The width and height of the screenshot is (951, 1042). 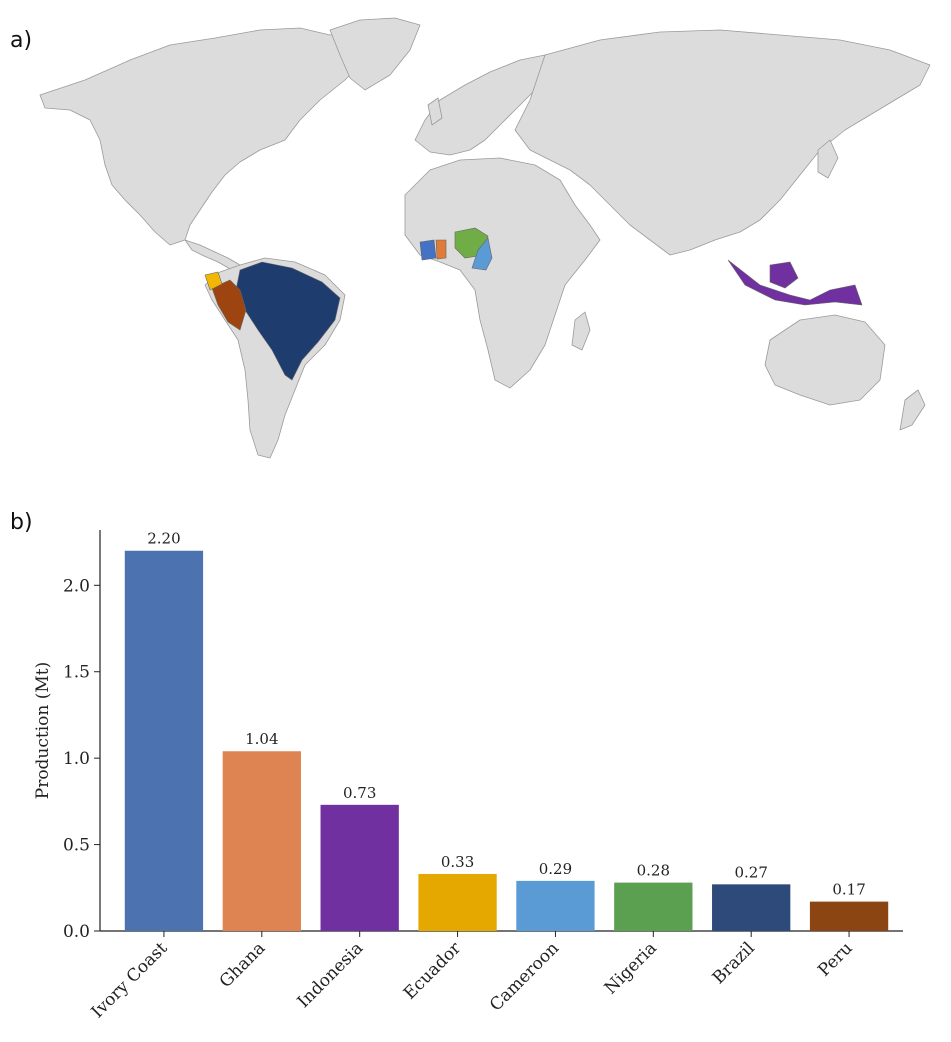 I want to click on bar-value-label: 0.33, so click(x=457, y=862).